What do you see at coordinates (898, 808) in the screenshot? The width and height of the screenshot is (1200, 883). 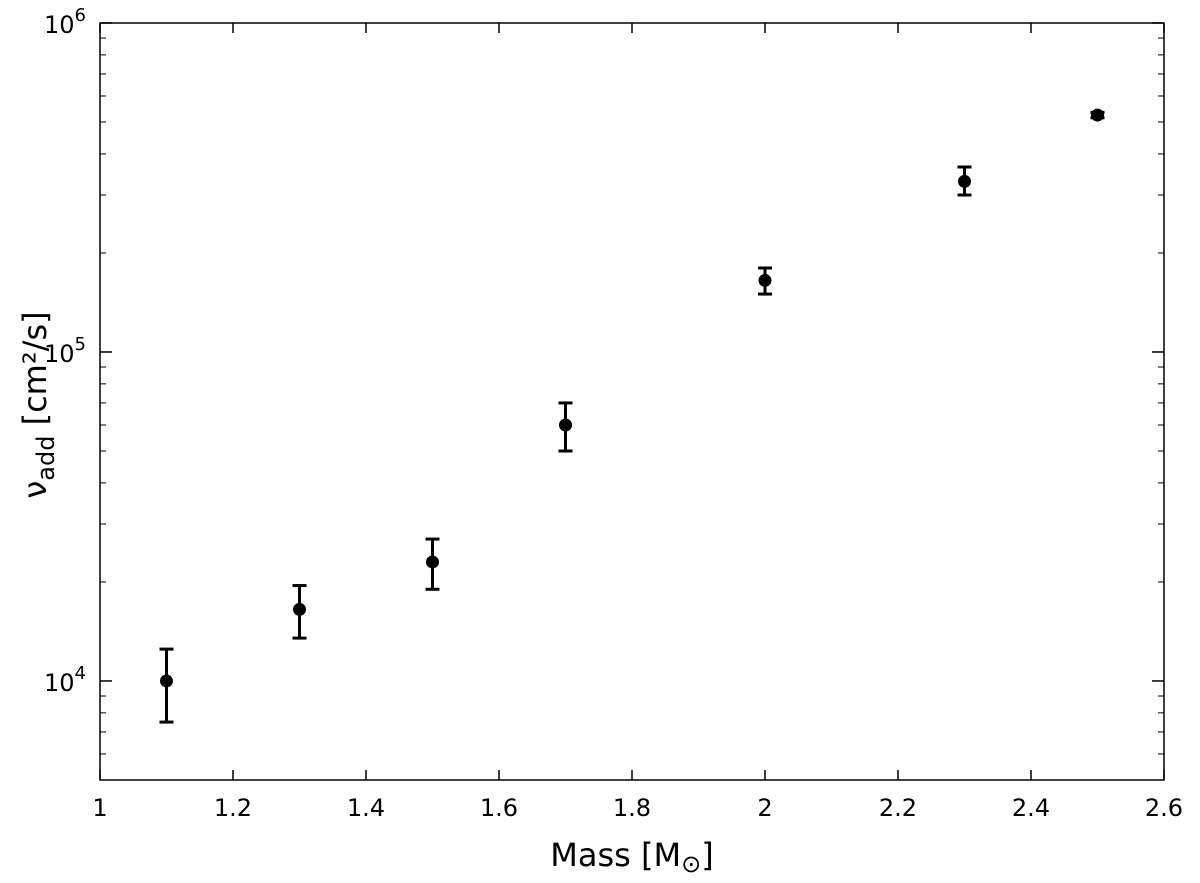 I see `x-tick-label: 2.2` at bounding box center [898, 808].